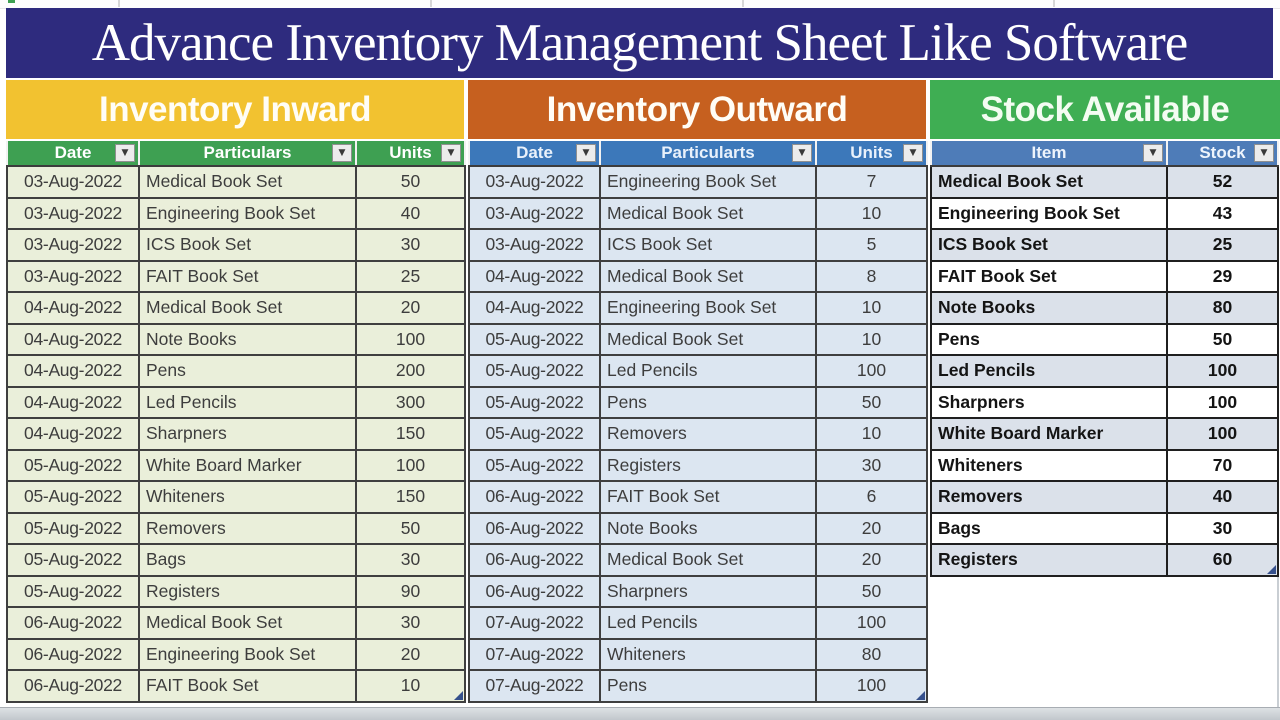 This screenshot has height=720, width=1280. I want to click on inward-particulars-cell: Note Books, so click(247, 339).